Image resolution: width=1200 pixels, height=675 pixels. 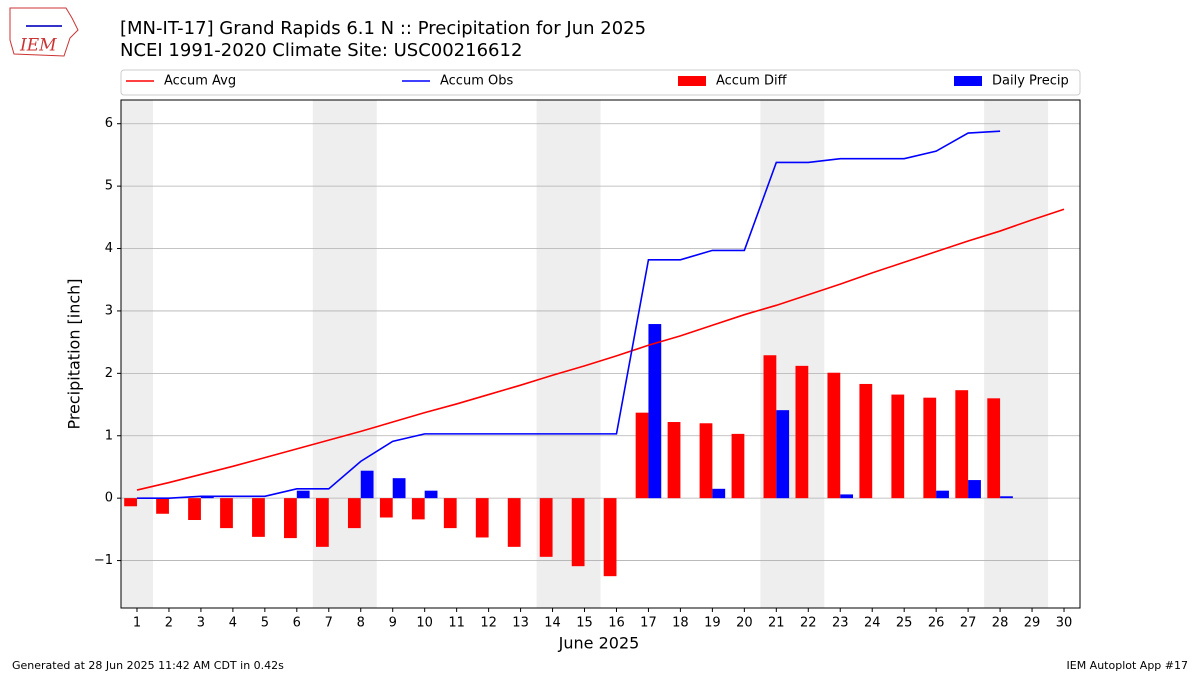 What do you see at coordinates (456, 623) in the screenshot?
I see `x-tick-label: 11` at bounding box center [456, 623].